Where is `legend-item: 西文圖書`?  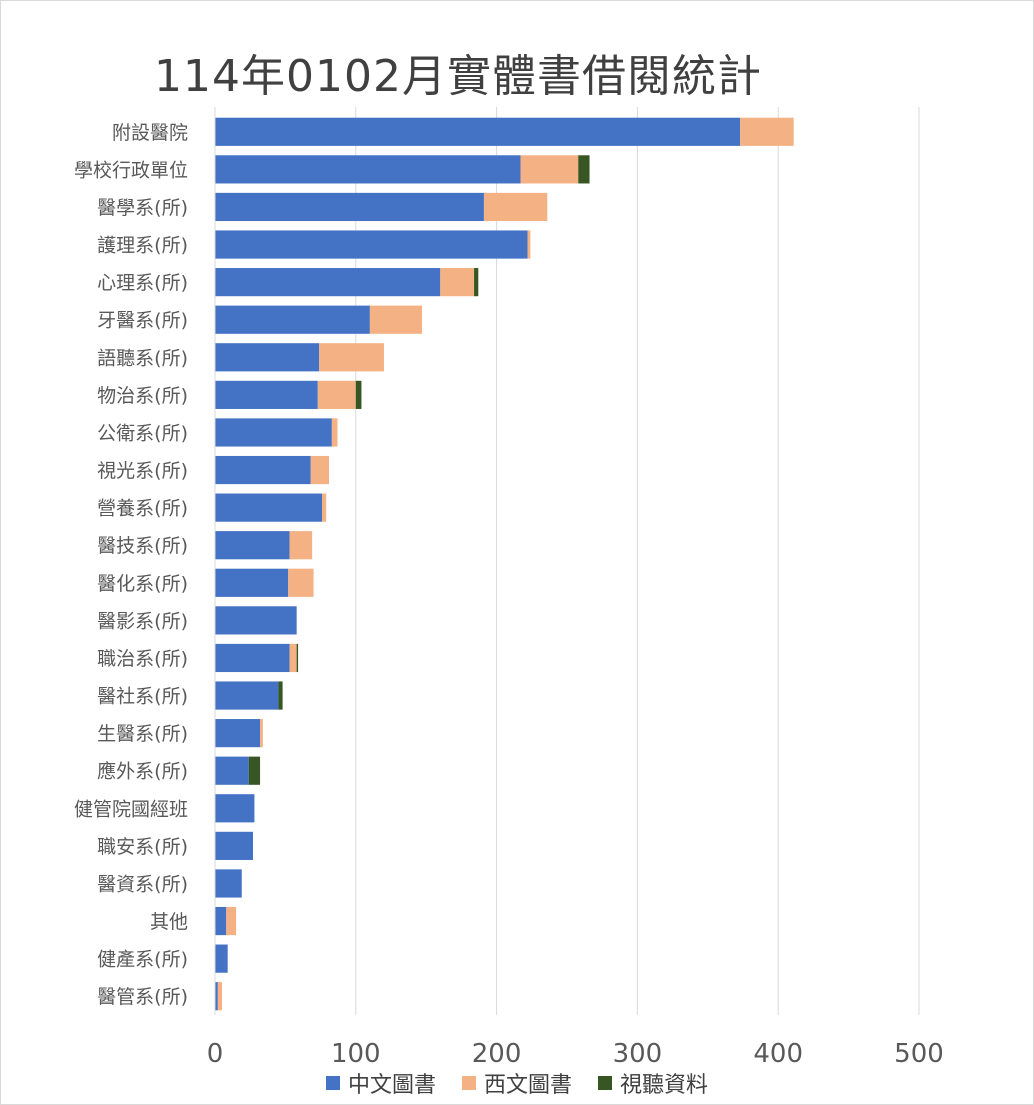 legend-item: 西文圖書 is located at coordinates (516, 1083).